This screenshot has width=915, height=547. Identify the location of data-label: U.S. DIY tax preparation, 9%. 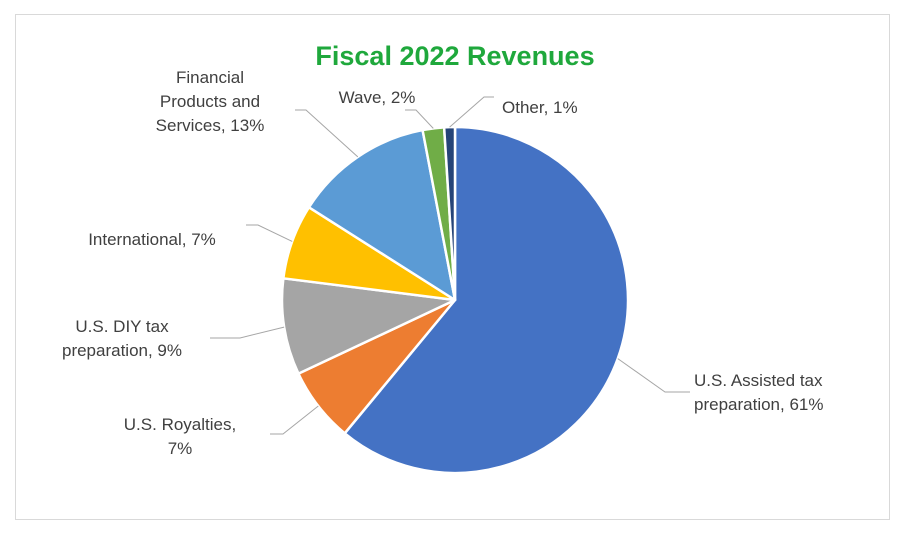
(122, 338).